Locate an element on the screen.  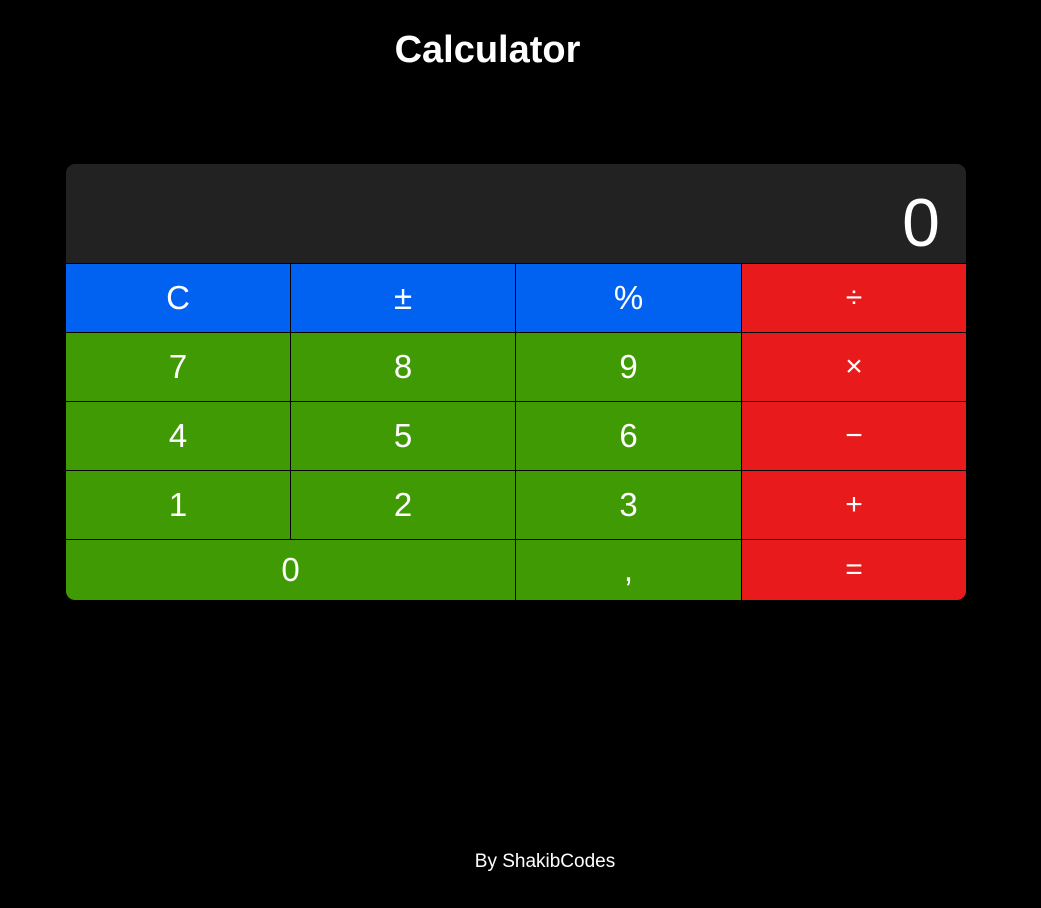
digit-3-button: 3 is located at coordinates (629, 504).